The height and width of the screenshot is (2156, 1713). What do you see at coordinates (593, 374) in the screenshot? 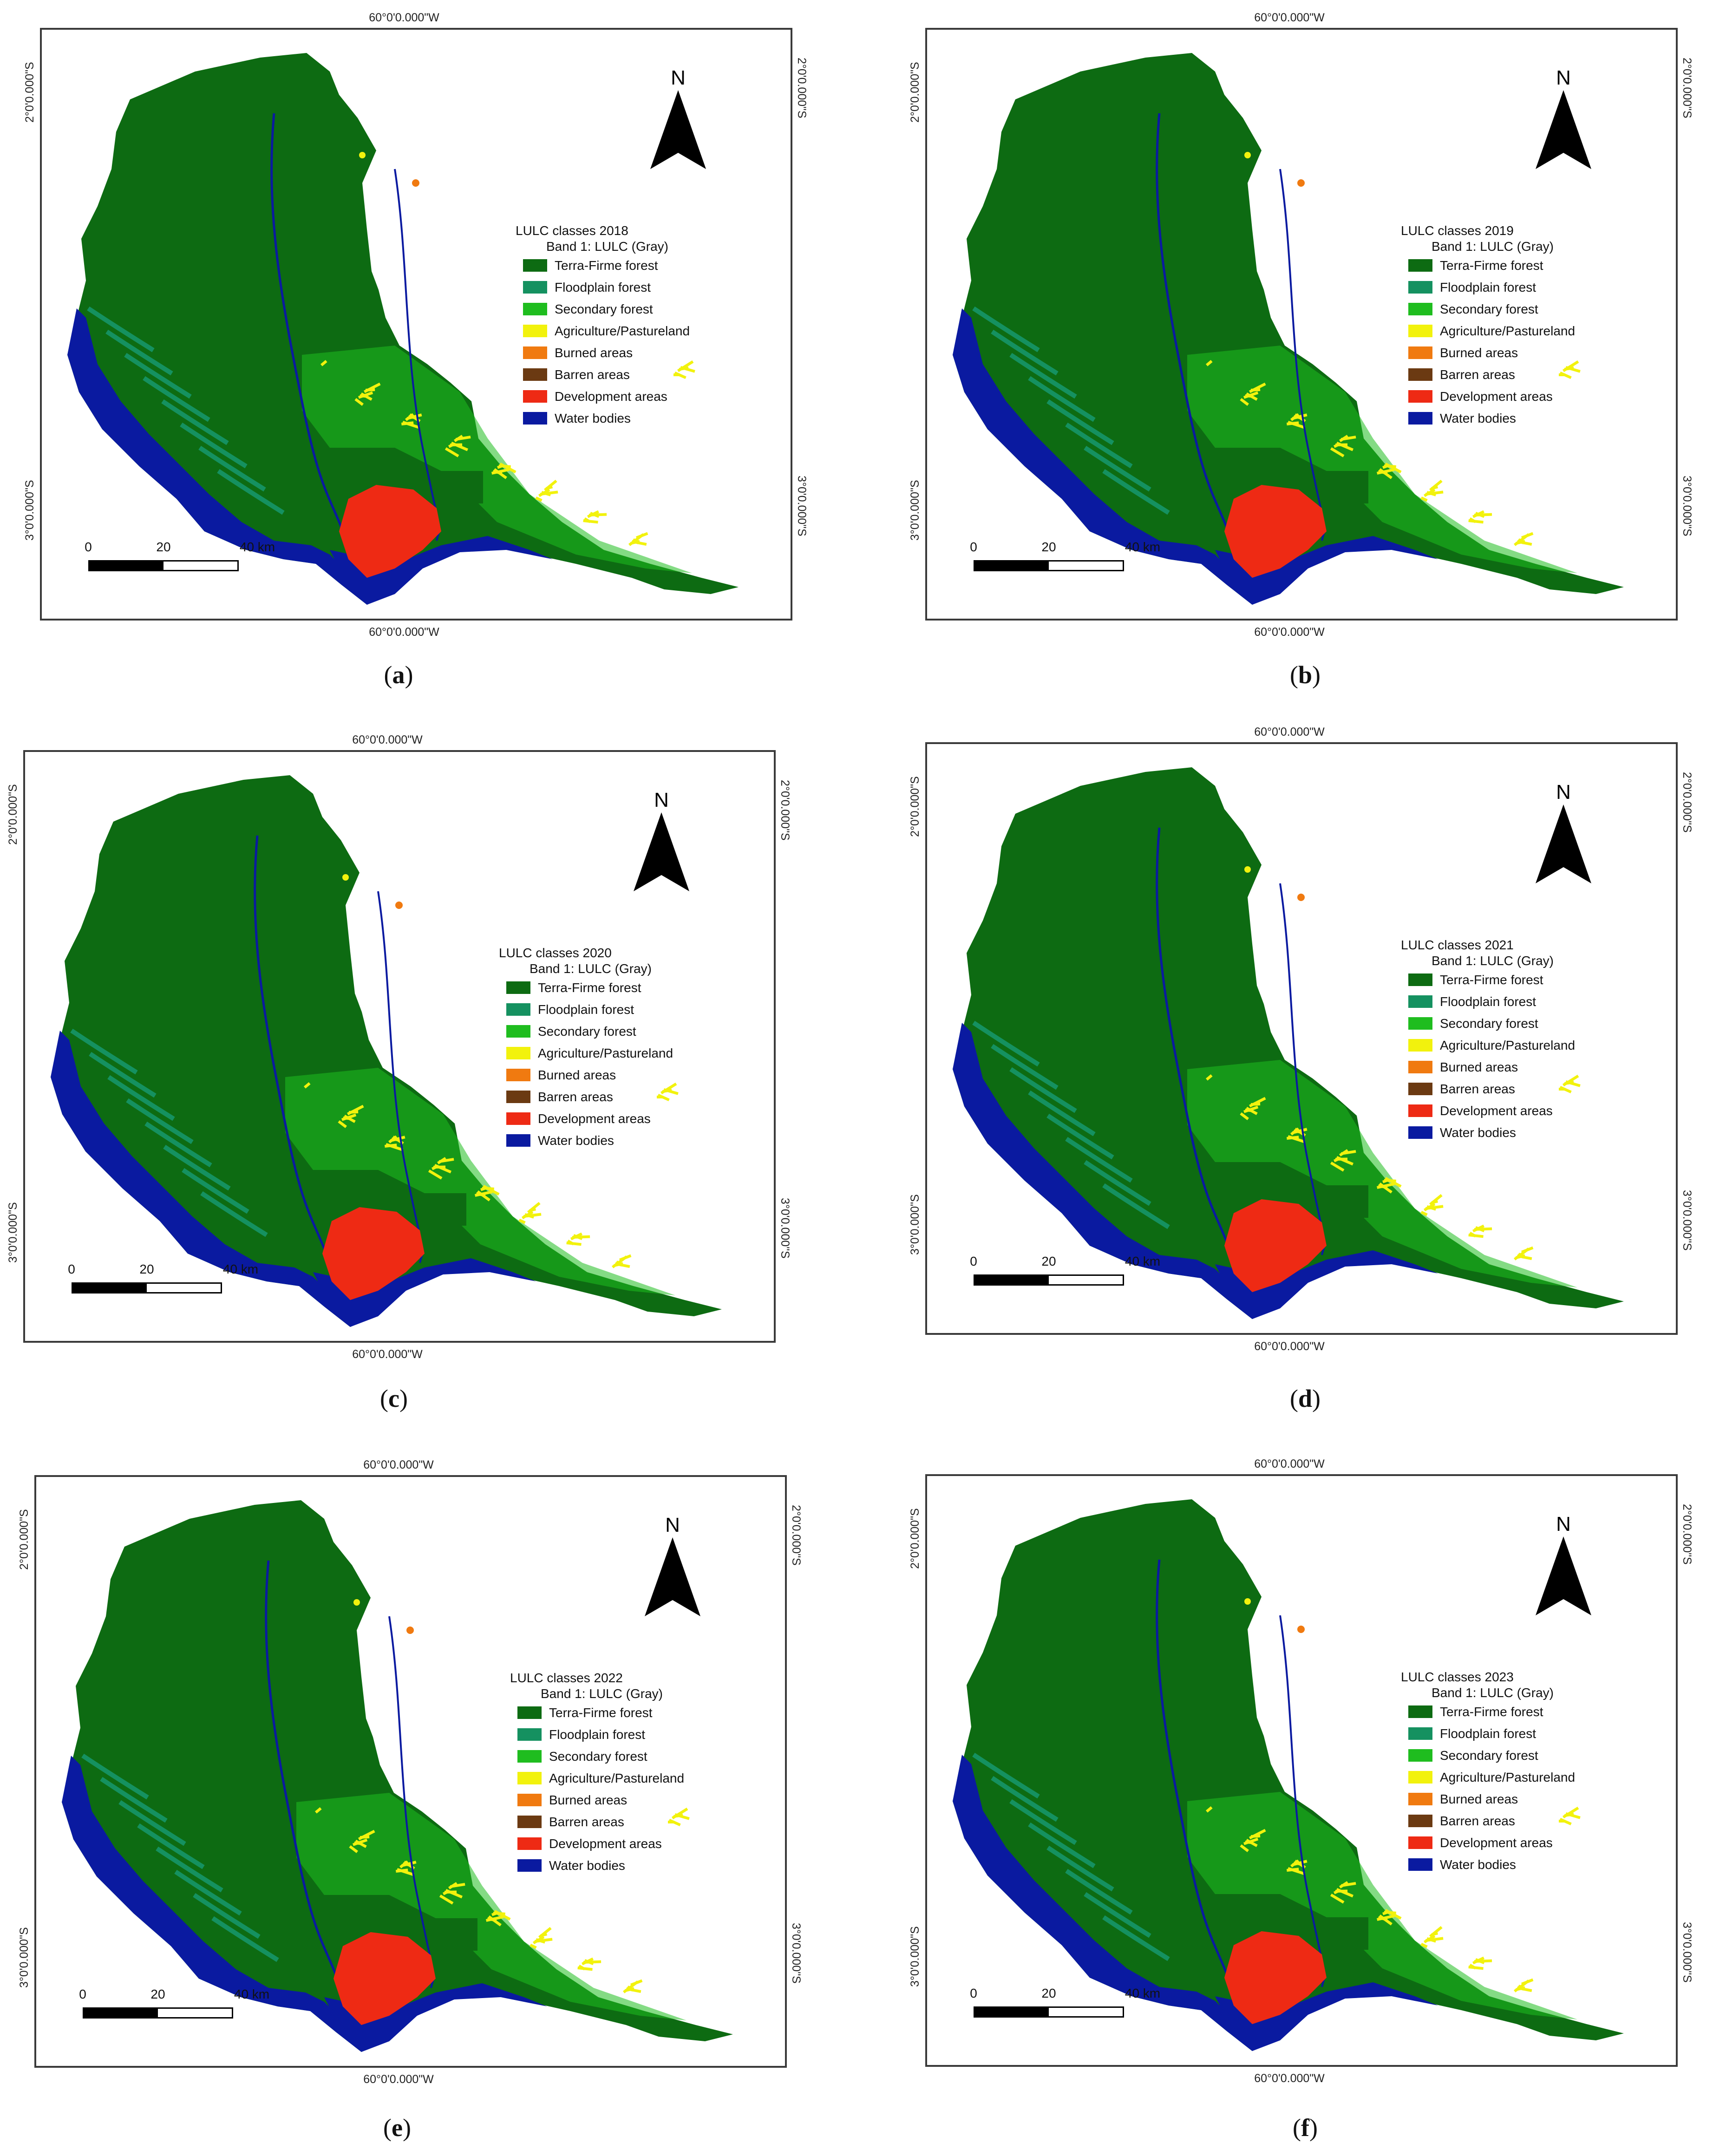
I see `legend-label: Barren areas` at bounding box center [593, 374].